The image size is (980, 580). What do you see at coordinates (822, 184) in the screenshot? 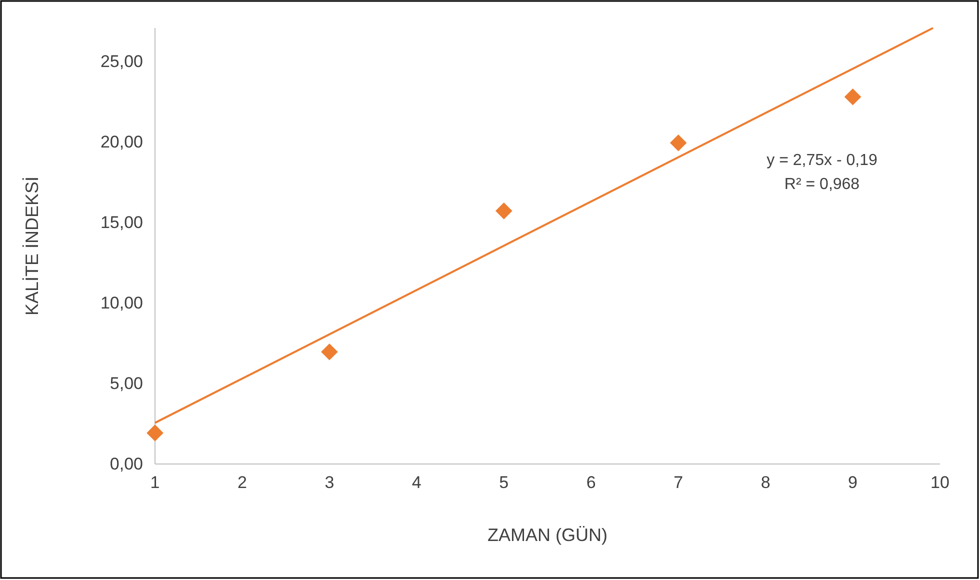
I see `annotation: R² = 0,968` at bounding box center [822, 184].